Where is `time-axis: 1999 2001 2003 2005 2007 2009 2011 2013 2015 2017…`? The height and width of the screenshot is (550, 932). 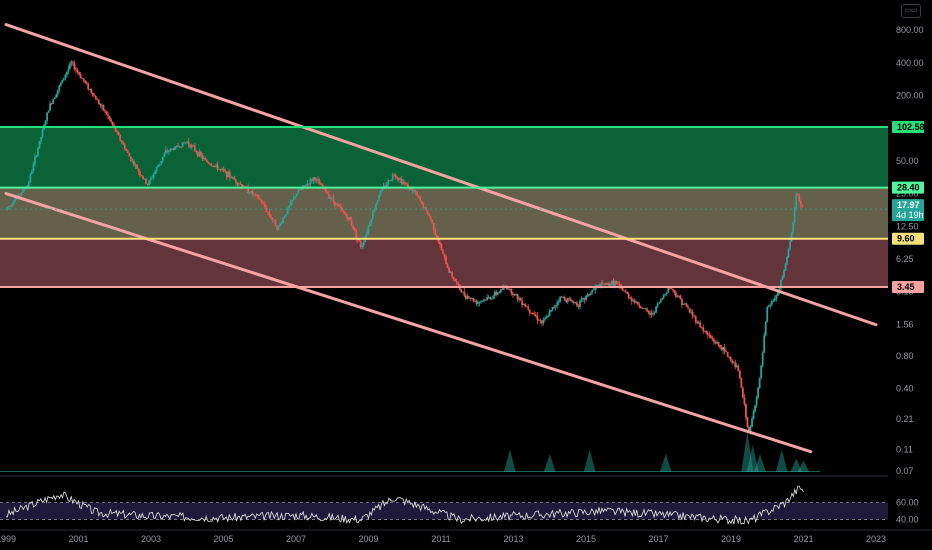
time-axis: 1999 2001 2003 2005 2007 2009 2011 2013 2015 2017… is located at coordinates (466, 536).